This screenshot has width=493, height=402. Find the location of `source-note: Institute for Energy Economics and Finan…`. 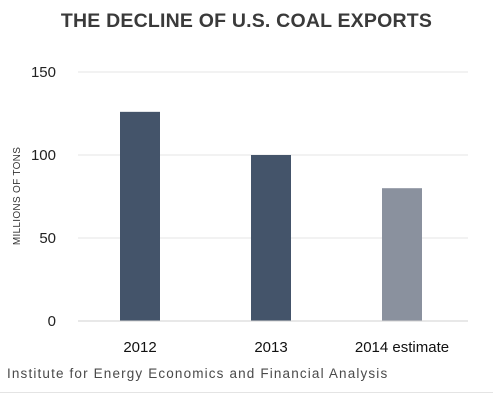

source-note: Institute for Energy Economics and Finan… is located at coordinates (198, 373).